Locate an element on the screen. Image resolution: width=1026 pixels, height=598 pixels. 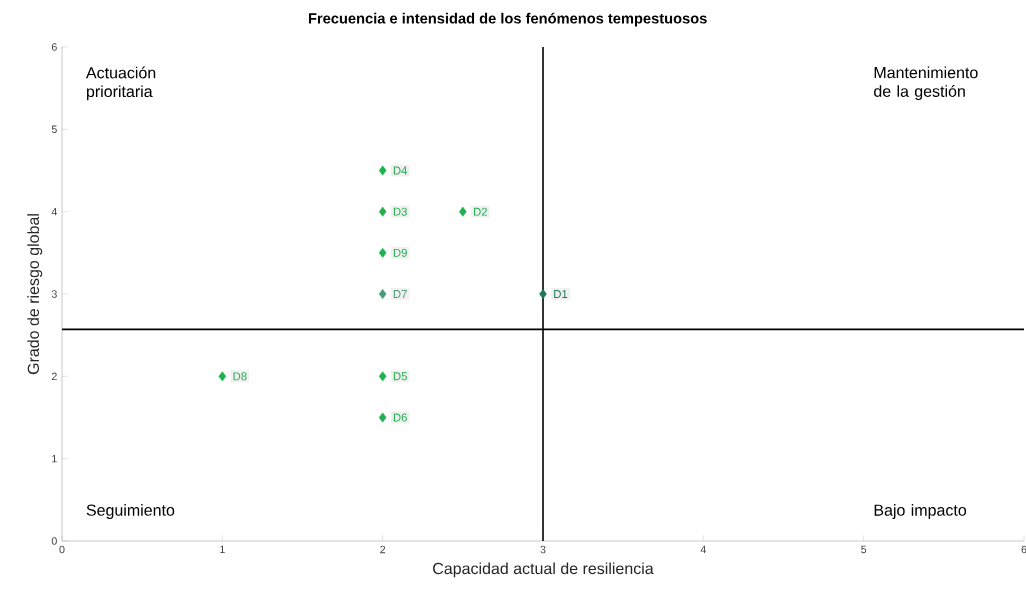
y-tick-label: 5 is located at coordinates (54, 129).